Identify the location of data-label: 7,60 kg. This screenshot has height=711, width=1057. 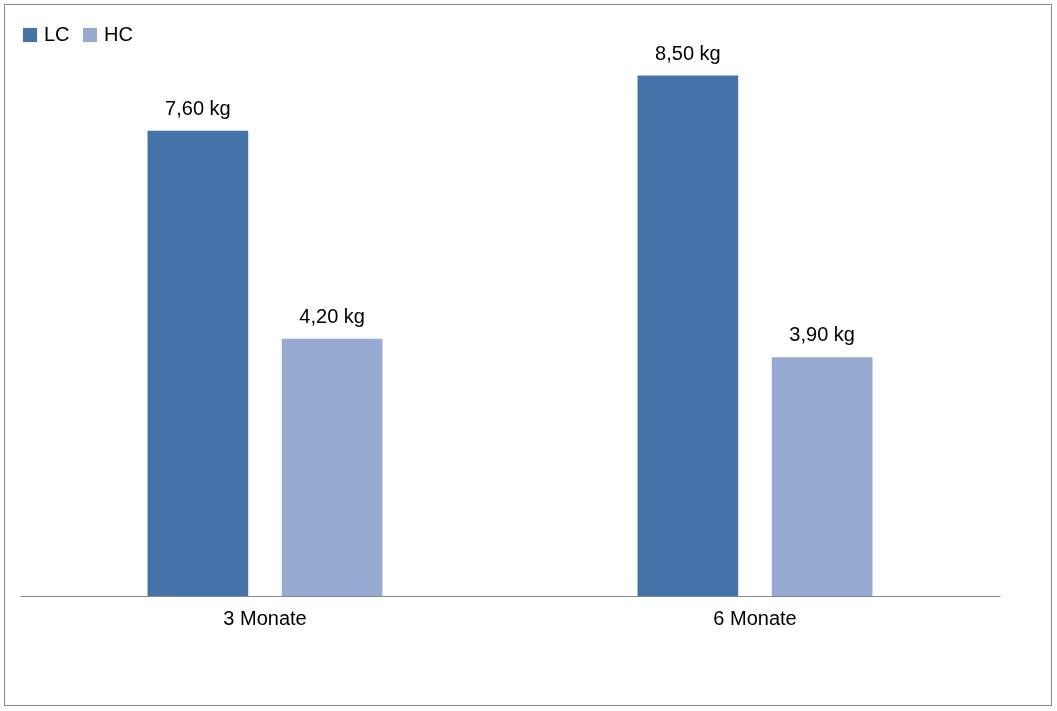
(198, 107).